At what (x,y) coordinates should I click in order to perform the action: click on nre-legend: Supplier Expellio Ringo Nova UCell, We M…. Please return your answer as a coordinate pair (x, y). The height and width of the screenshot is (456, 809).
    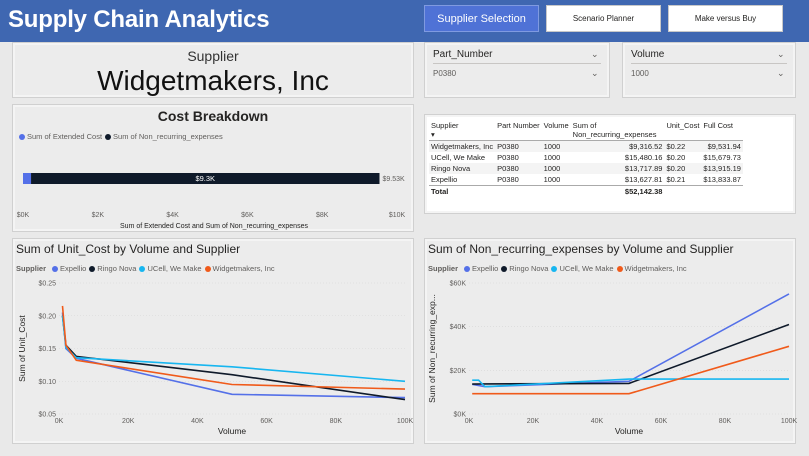
    Looking at the image, I should click on (557, 268).